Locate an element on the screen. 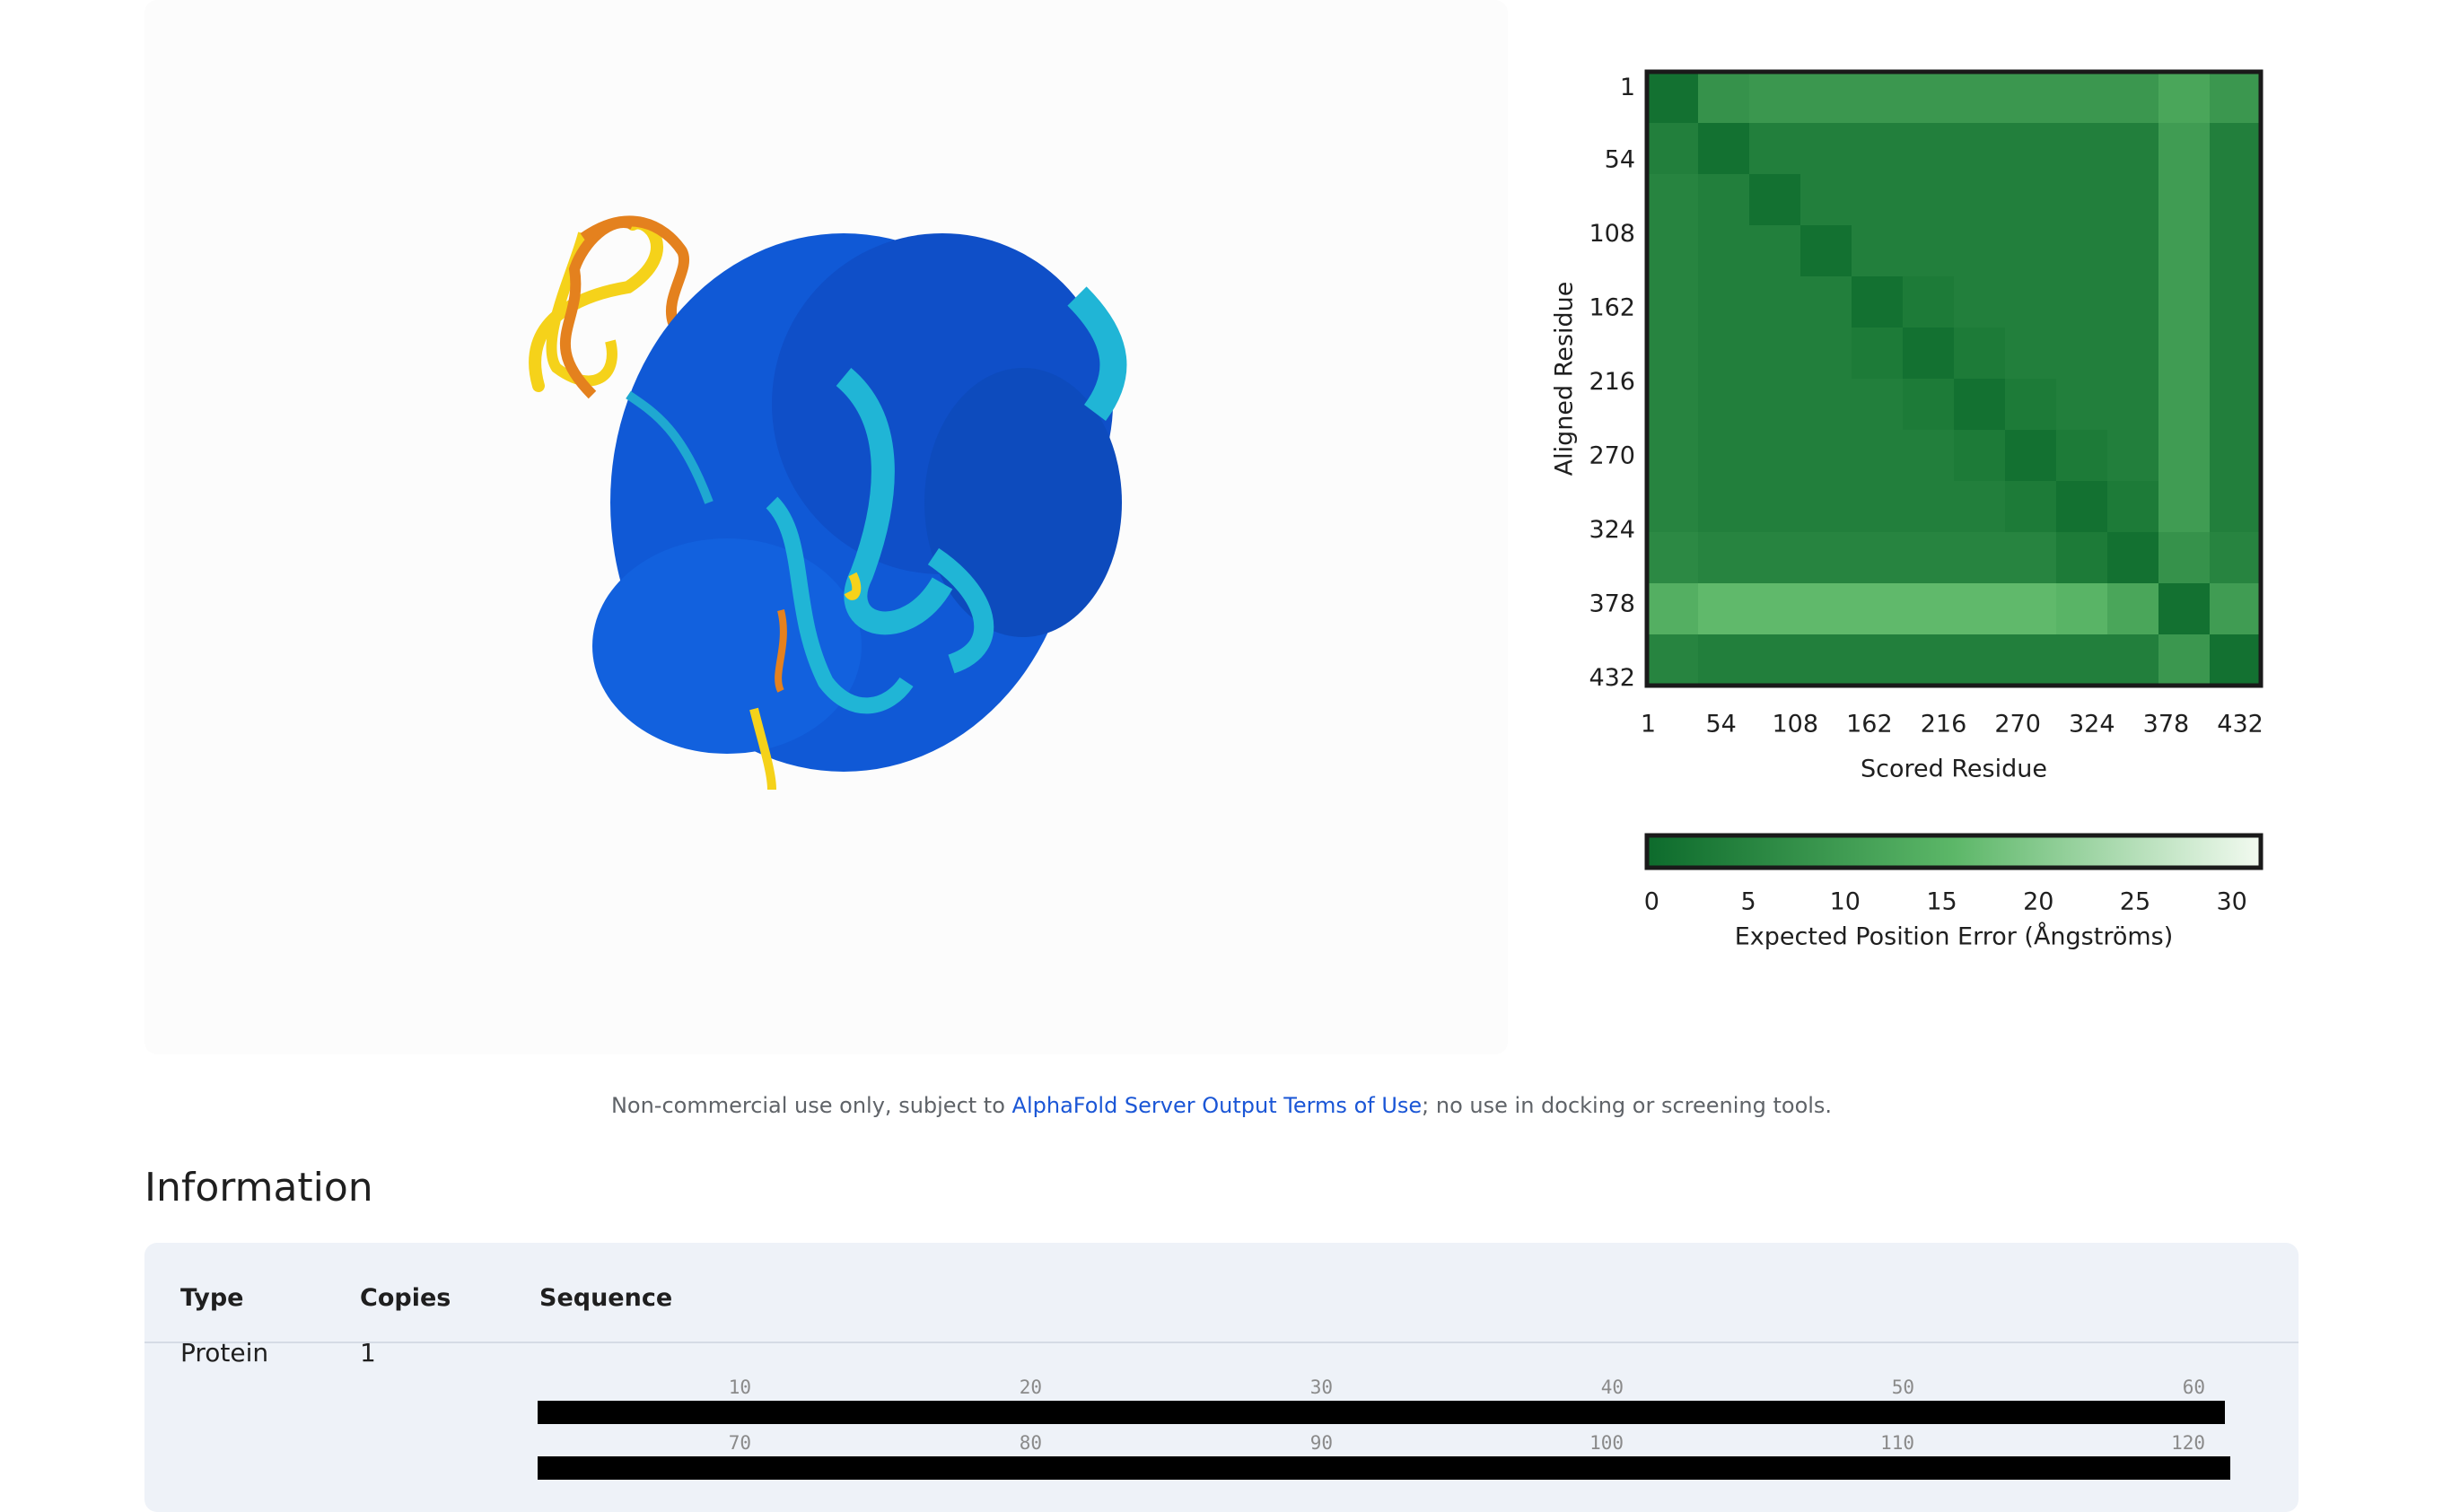  colorbar-tick-label: 10 is located at coordinates (1846, 902).